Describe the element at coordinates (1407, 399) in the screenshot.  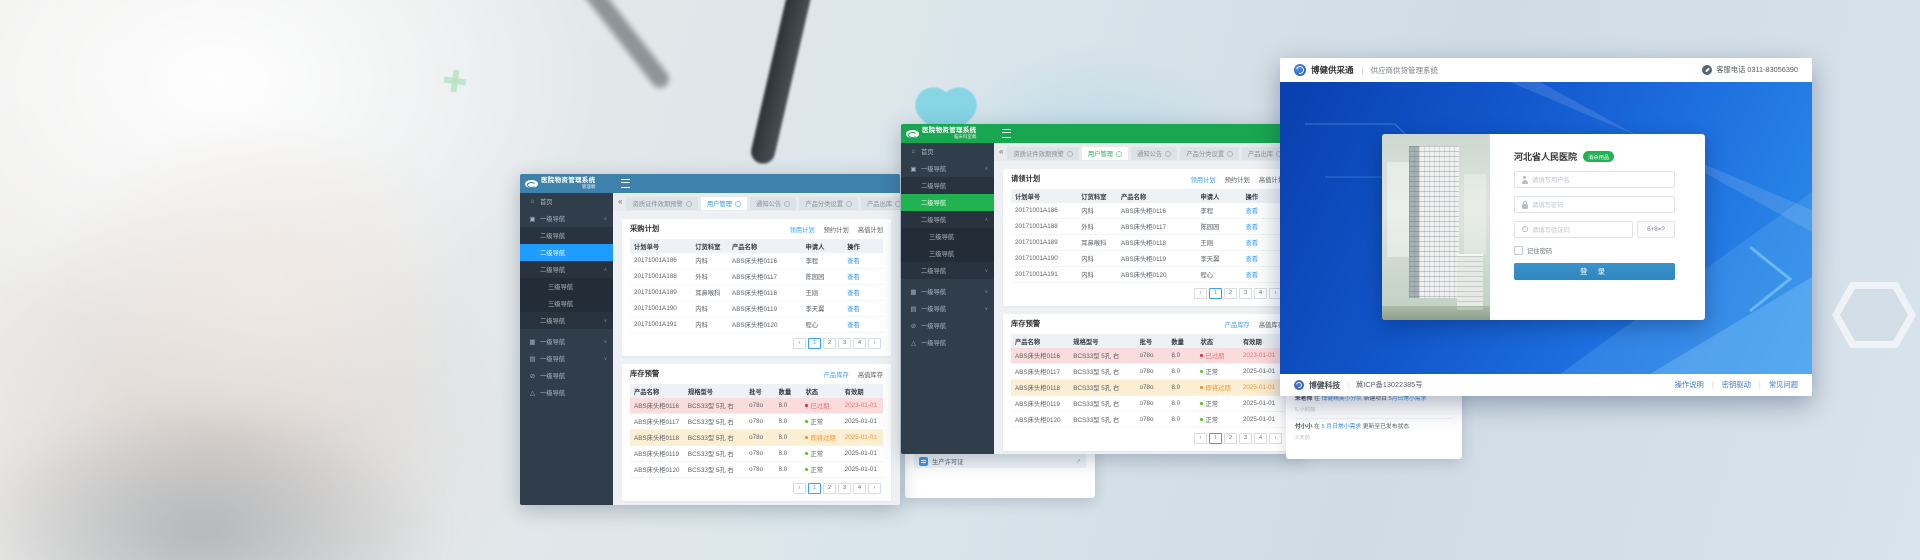
I see `feed-link: 5月日常小需求` at that location.